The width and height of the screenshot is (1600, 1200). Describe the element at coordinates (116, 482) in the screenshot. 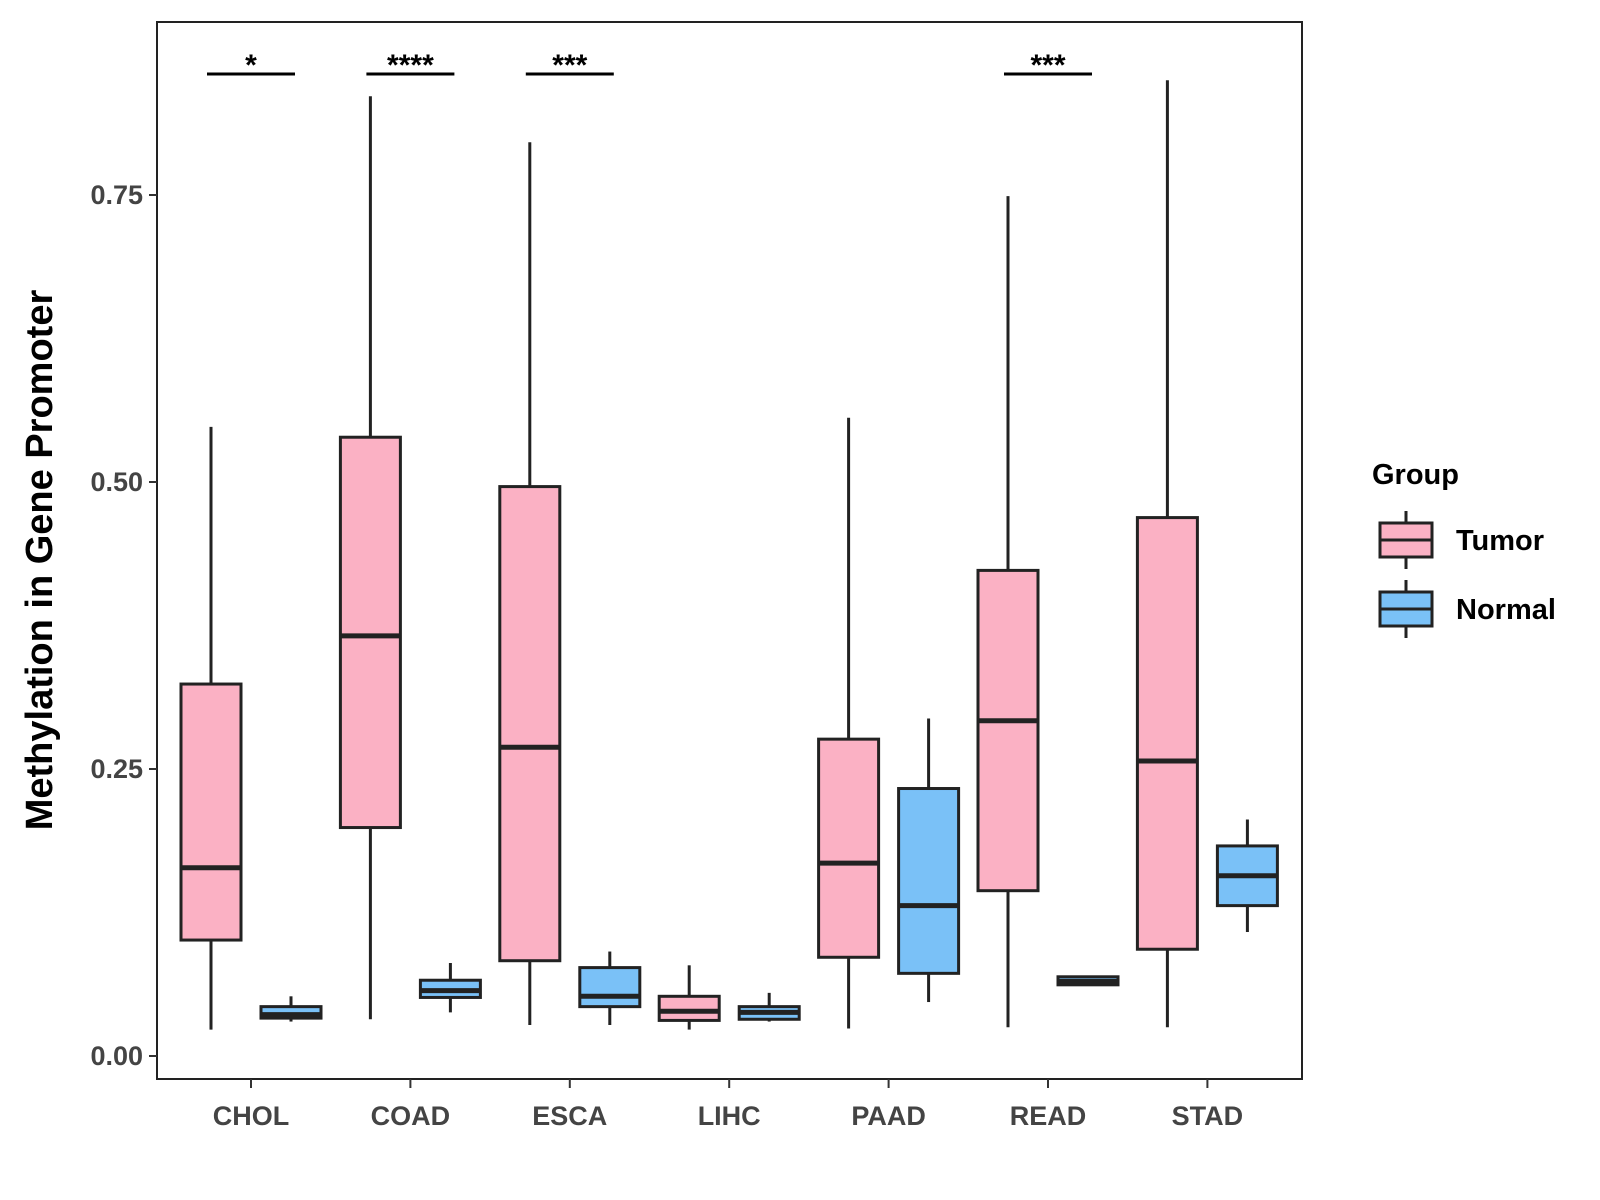

I see `y-tick-label: 0.50` at that location.